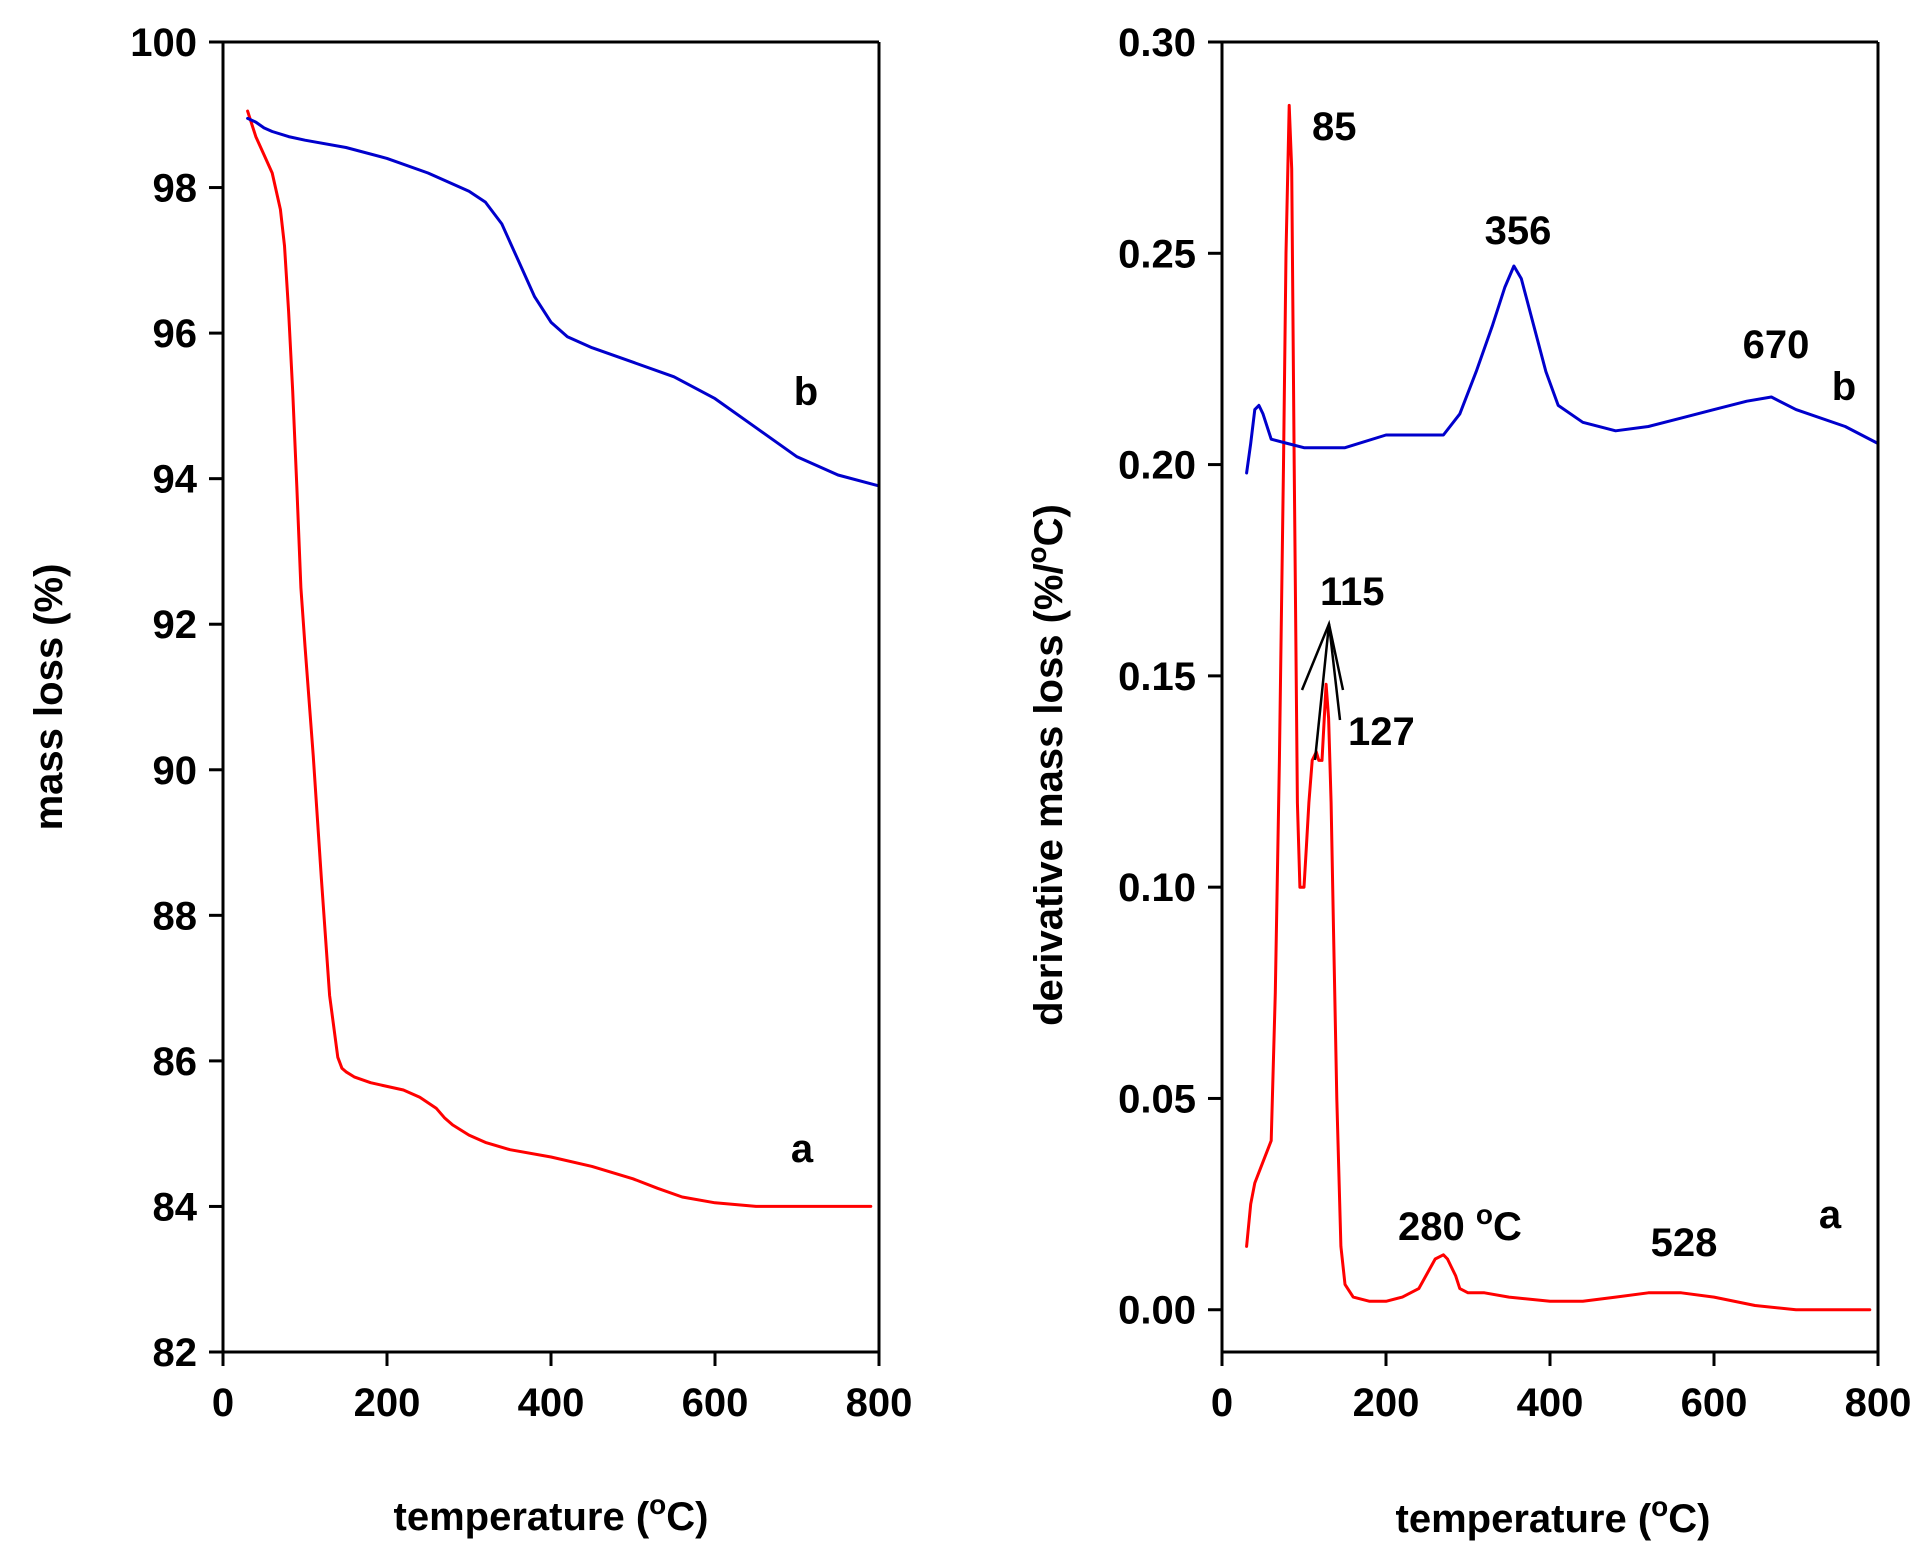  I want to click on y-tick-label: 0.15, so click(1157, 677).